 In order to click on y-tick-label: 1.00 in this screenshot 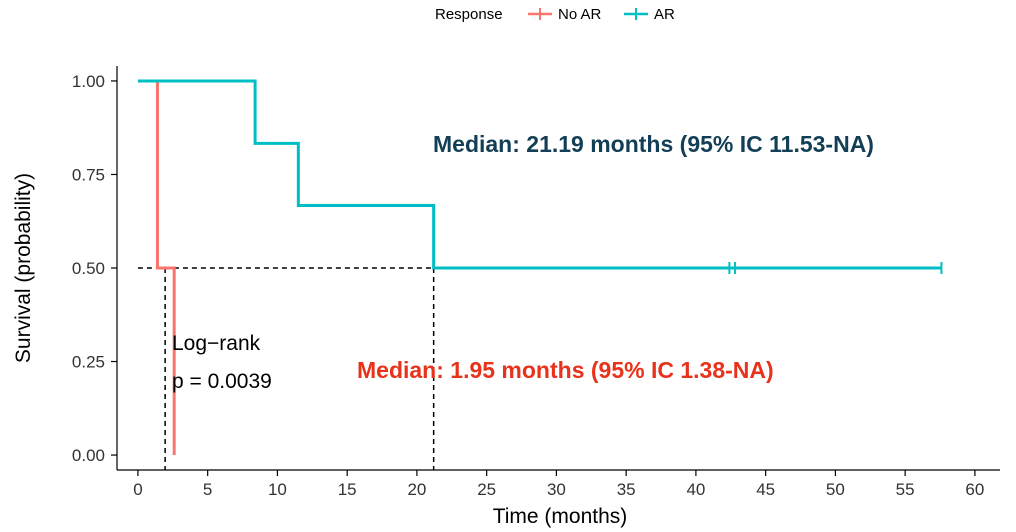, I will do `click(88, 81)`.